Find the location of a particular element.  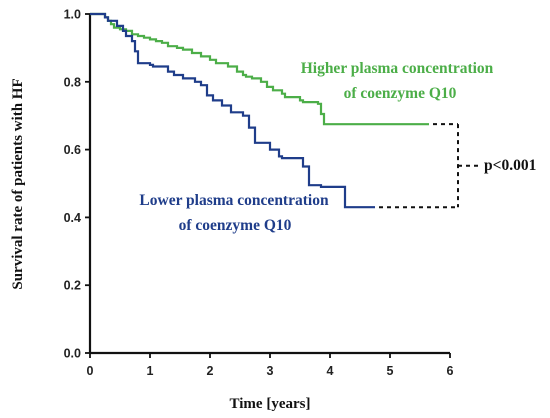

x-tick-label: 5 is located at coordinates (390, 371).